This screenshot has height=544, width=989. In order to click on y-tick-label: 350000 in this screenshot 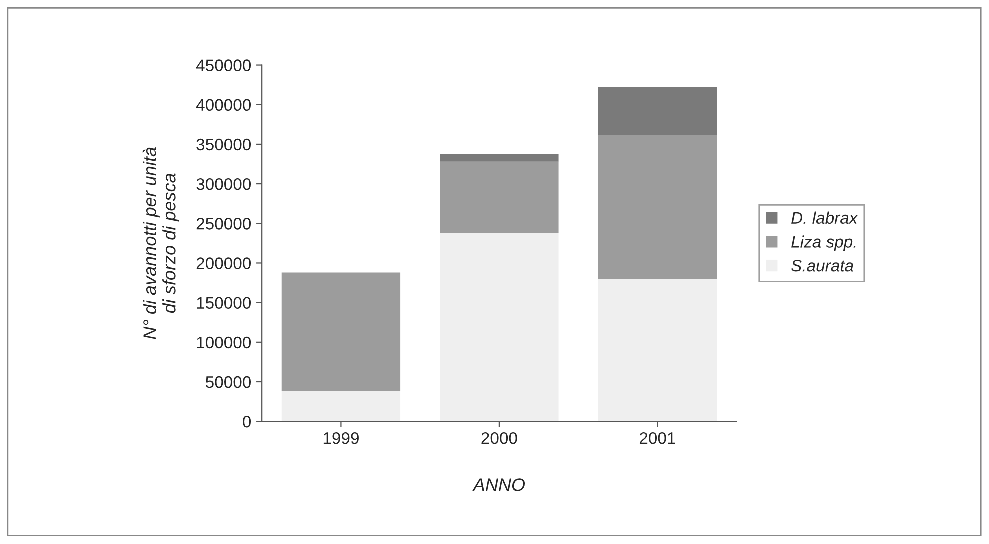, I will do `click(224, 144)`.